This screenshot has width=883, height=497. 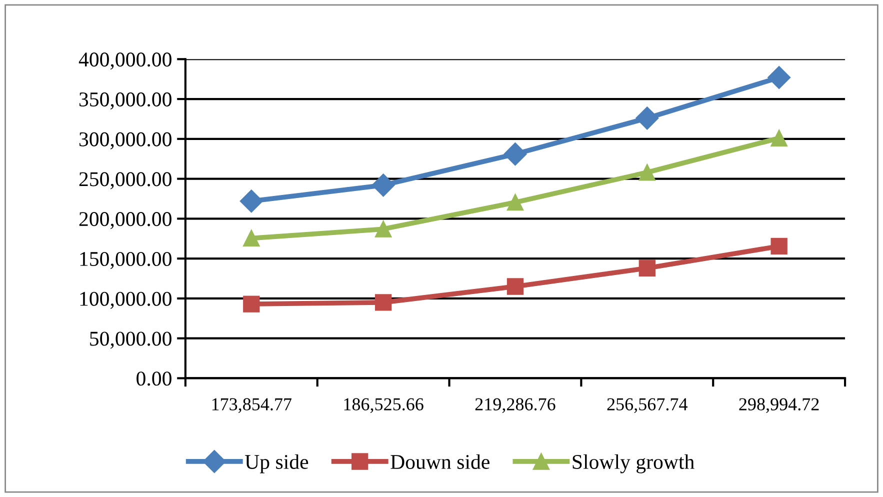 I want to click on x-tick-label: 219,286.76, so click(x=515, y=405).